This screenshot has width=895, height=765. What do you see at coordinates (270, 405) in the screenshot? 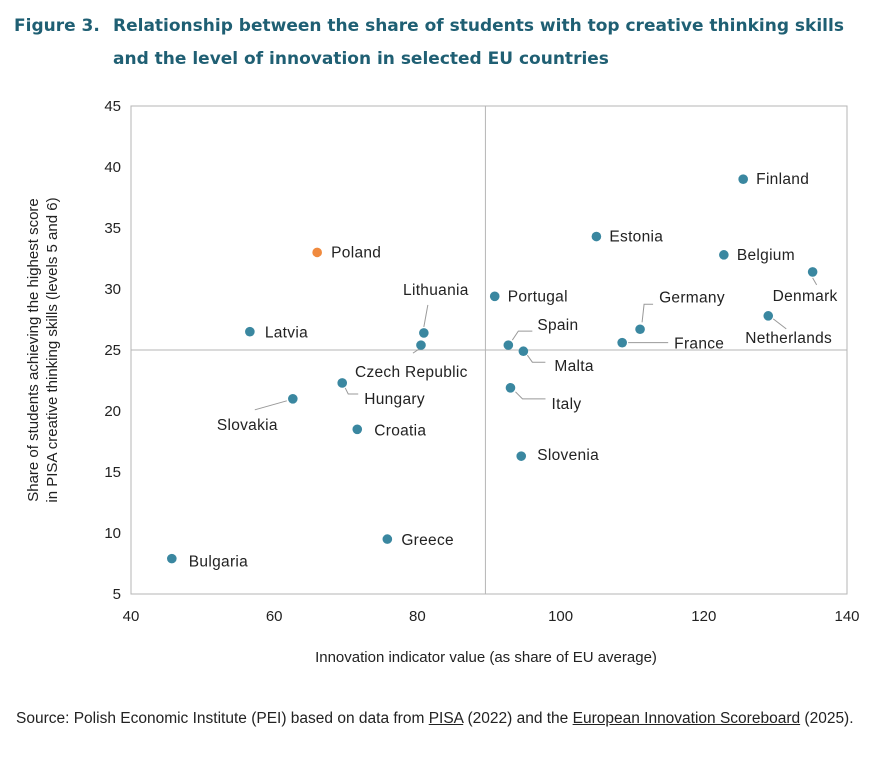
I see `leader-line-slovakia` at bounding box center [270, 405].